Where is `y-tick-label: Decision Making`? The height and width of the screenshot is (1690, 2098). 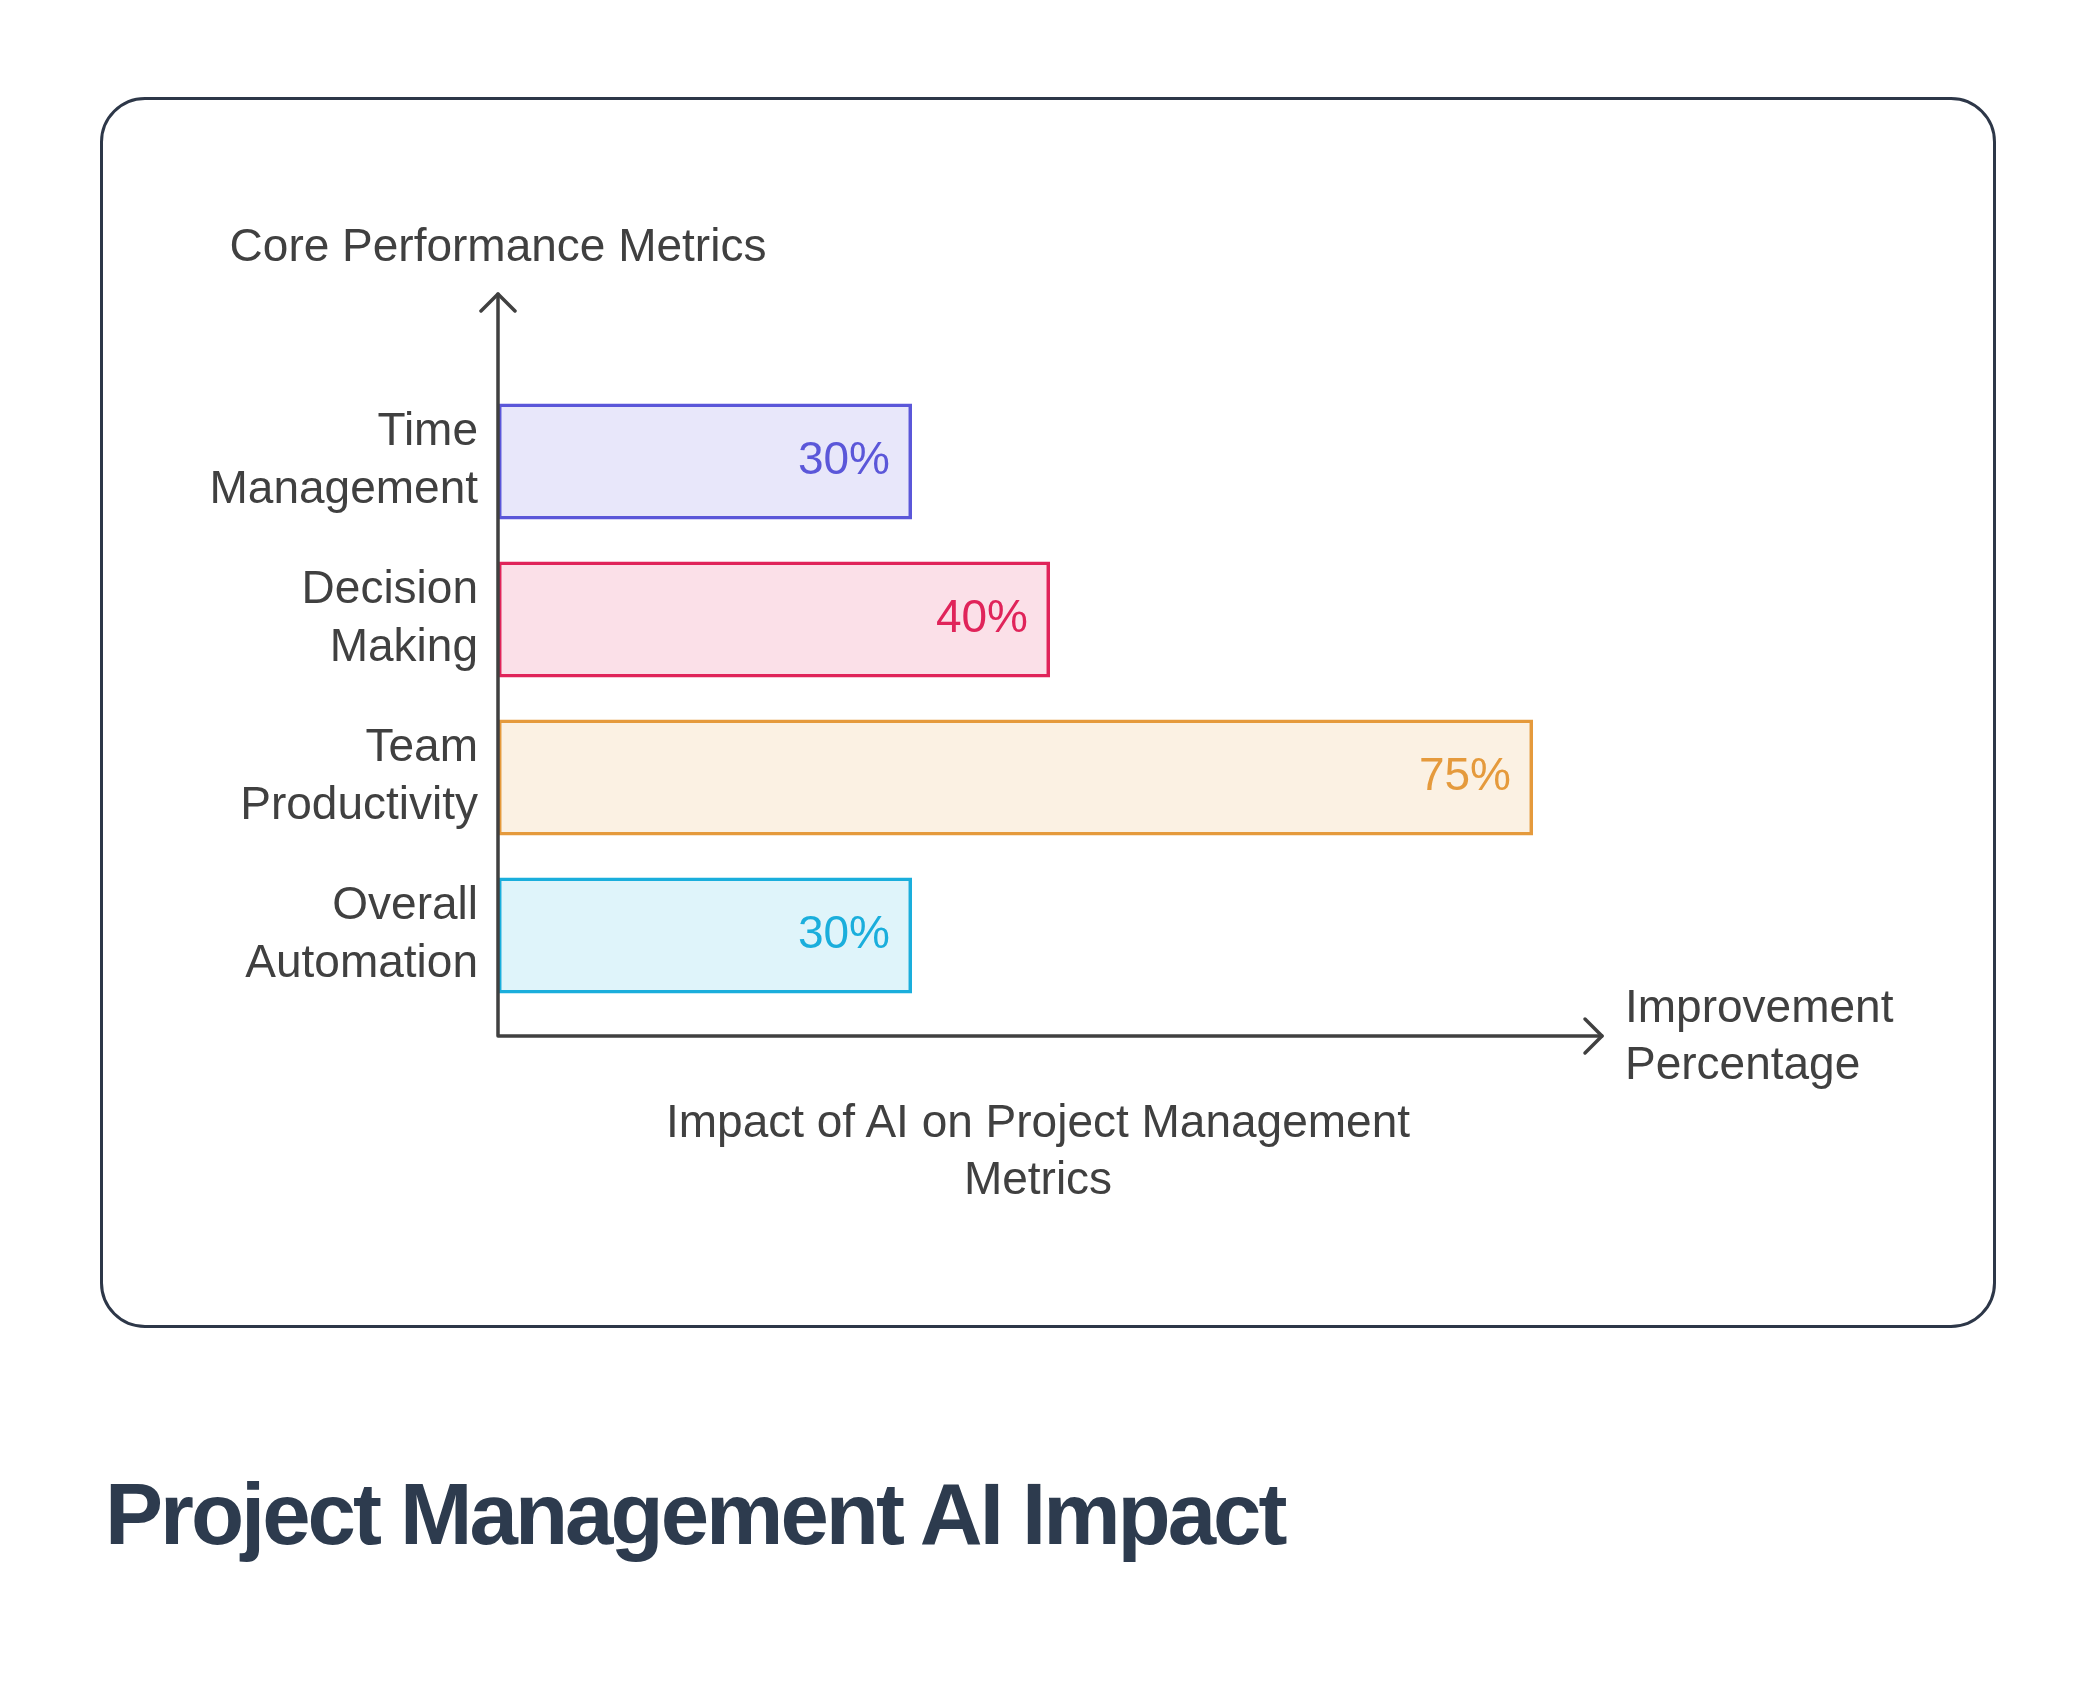 y-tick-label: Decision Making is located at coordinates (389, 616).